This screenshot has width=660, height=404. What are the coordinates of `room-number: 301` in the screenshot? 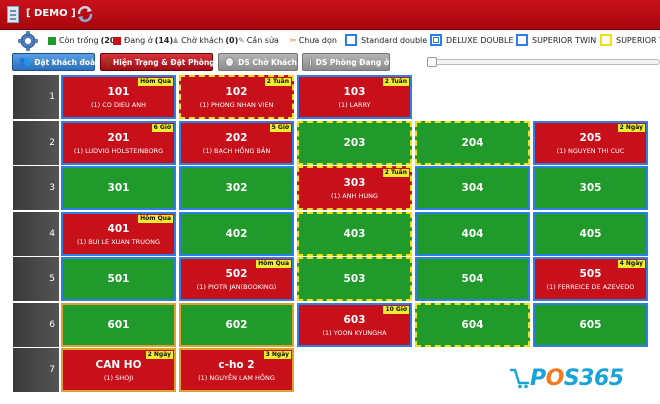 It's located at (118, 188).